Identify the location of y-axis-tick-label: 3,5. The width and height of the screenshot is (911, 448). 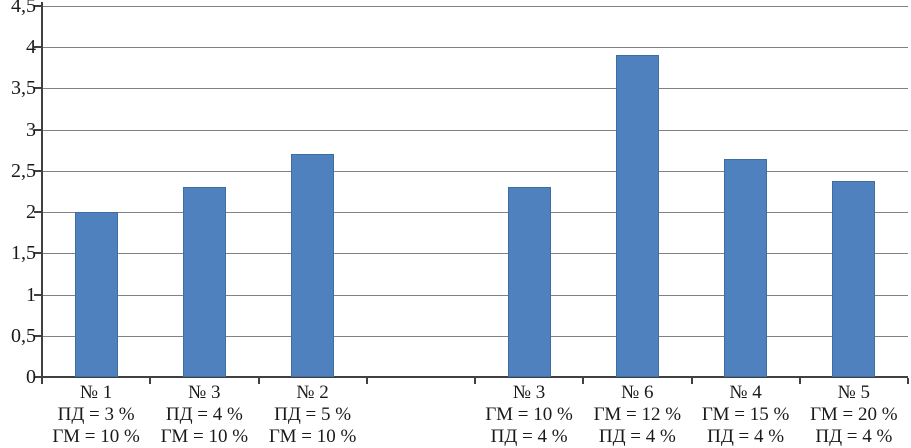
(23, 88).